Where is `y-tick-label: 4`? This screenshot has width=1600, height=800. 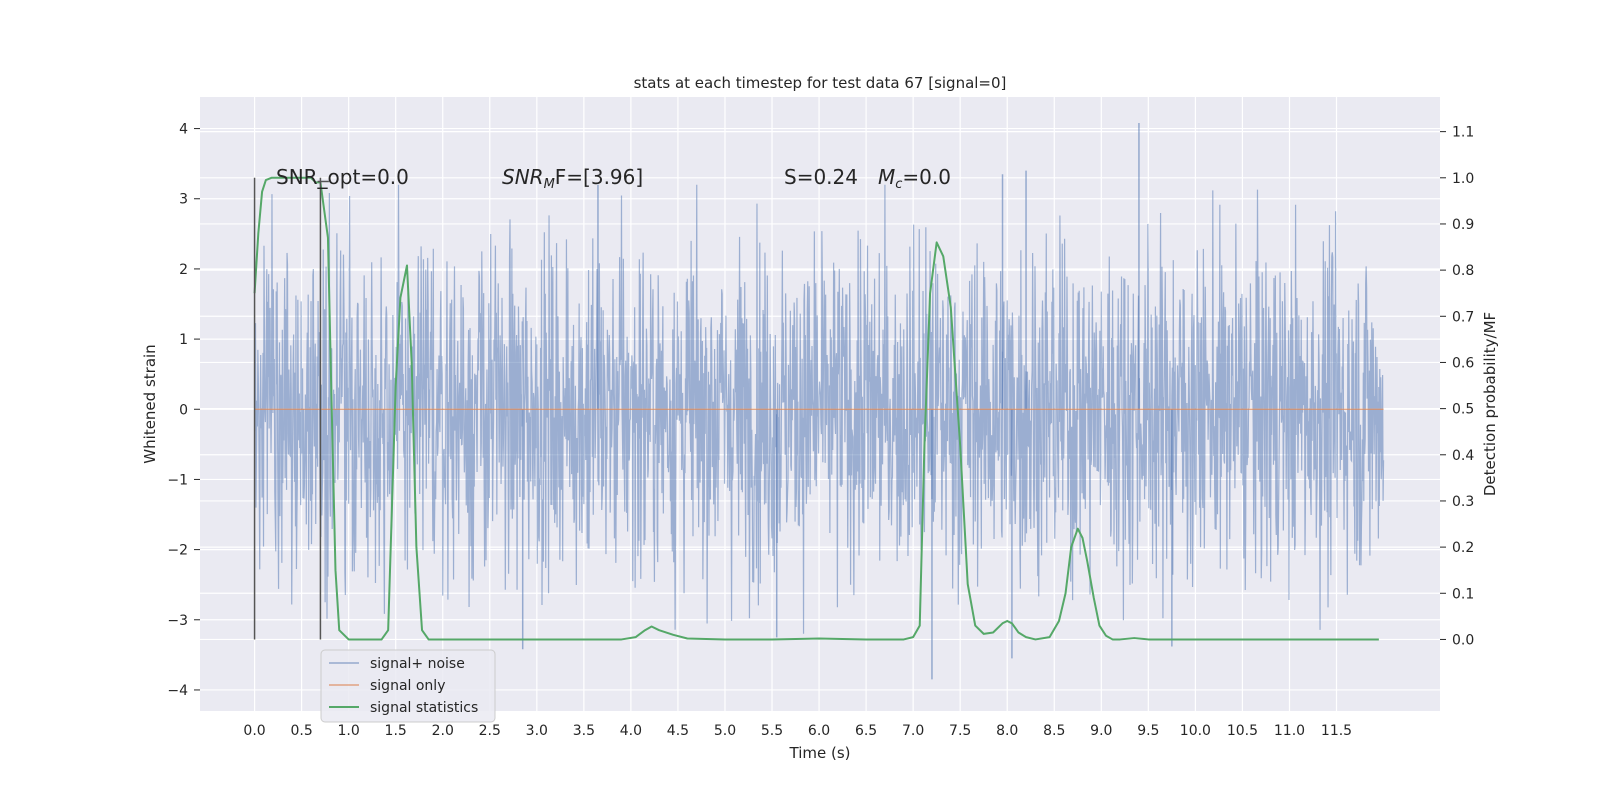
y-tick-label: 4 is located at coordinates (183, 130).